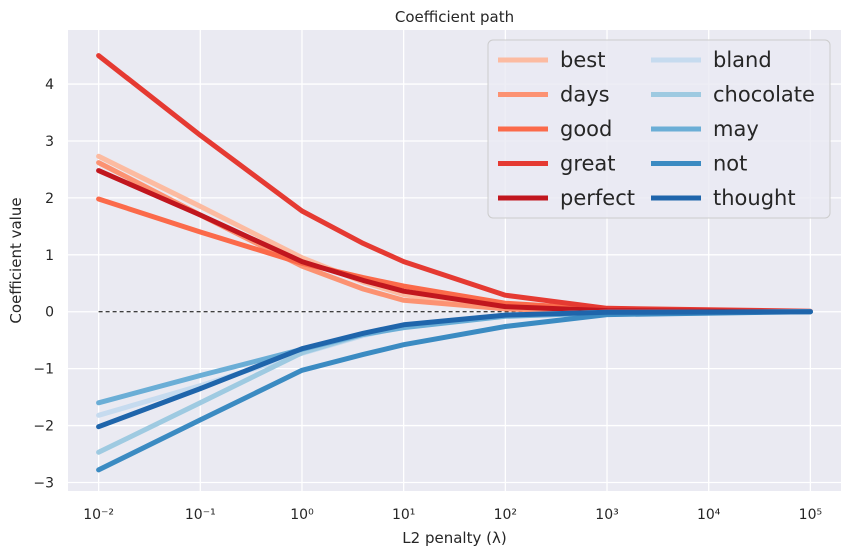  Describe the element at coordinates (403, 515) in the screenshot. I see `x-tick-label: 10¹` at that location.